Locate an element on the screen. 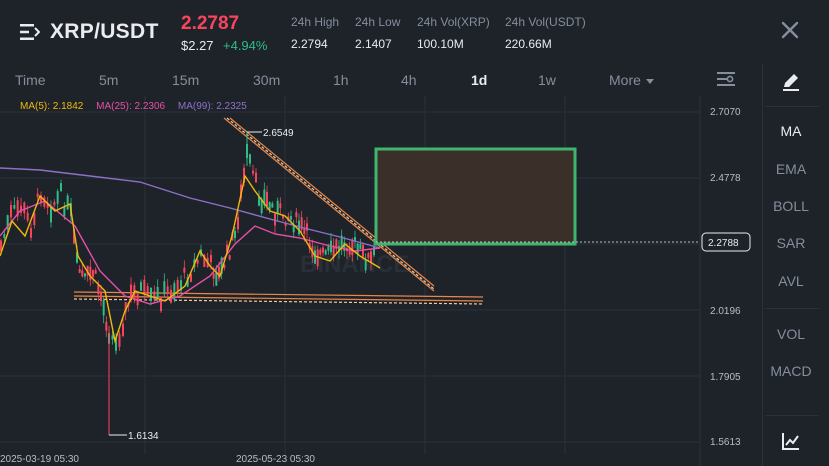 The image size is (829, 466). last-price: 2.2787 is located at coordinates (210, 23).